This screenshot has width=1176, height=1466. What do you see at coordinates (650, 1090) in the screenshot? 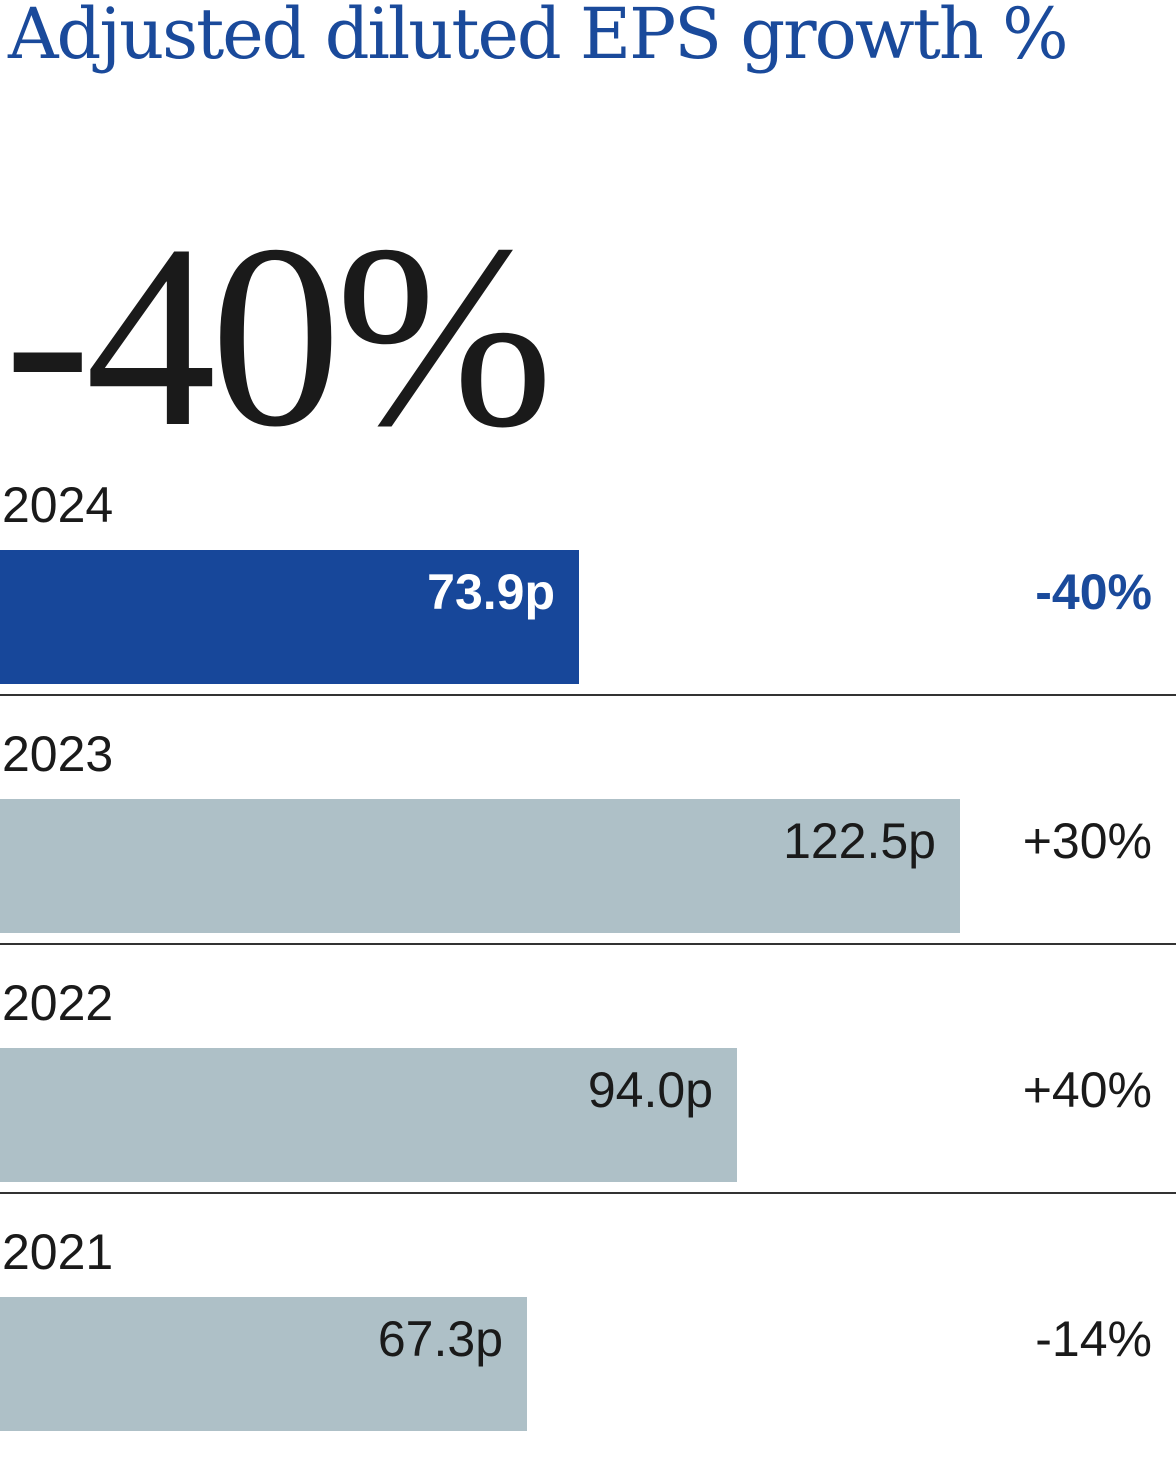
I see `bar-value-label: 94.0p` at bounding box center [650, 1090].